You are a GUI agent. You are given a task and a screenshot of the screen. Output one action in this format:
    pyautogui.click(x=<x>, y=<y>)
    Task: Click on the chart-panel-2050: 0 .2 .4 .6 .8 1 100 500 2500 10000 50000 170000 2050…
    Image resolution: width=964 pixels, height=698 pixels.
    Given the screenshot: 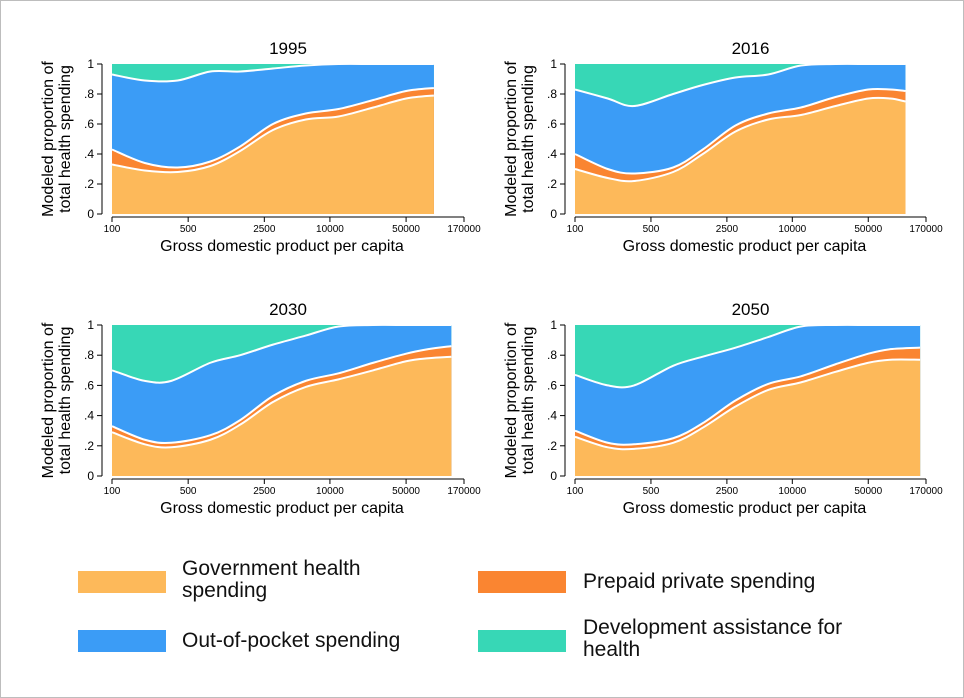 What is the action you would take?
    pyautogui.click(x=723, y=408)
    